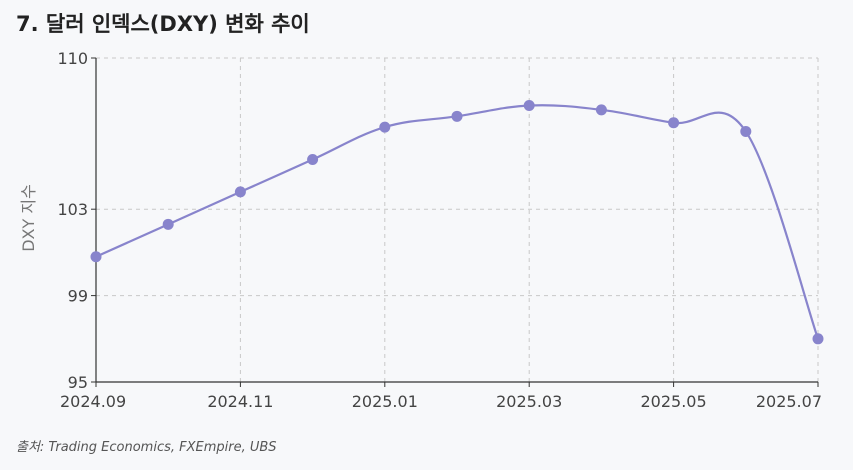  What do you see at coordinates (146, 447) in the screenshot?
I see `source-note: 출처: Trading Economics, FXEmpire, UBS` at bounding box center [146, 447].